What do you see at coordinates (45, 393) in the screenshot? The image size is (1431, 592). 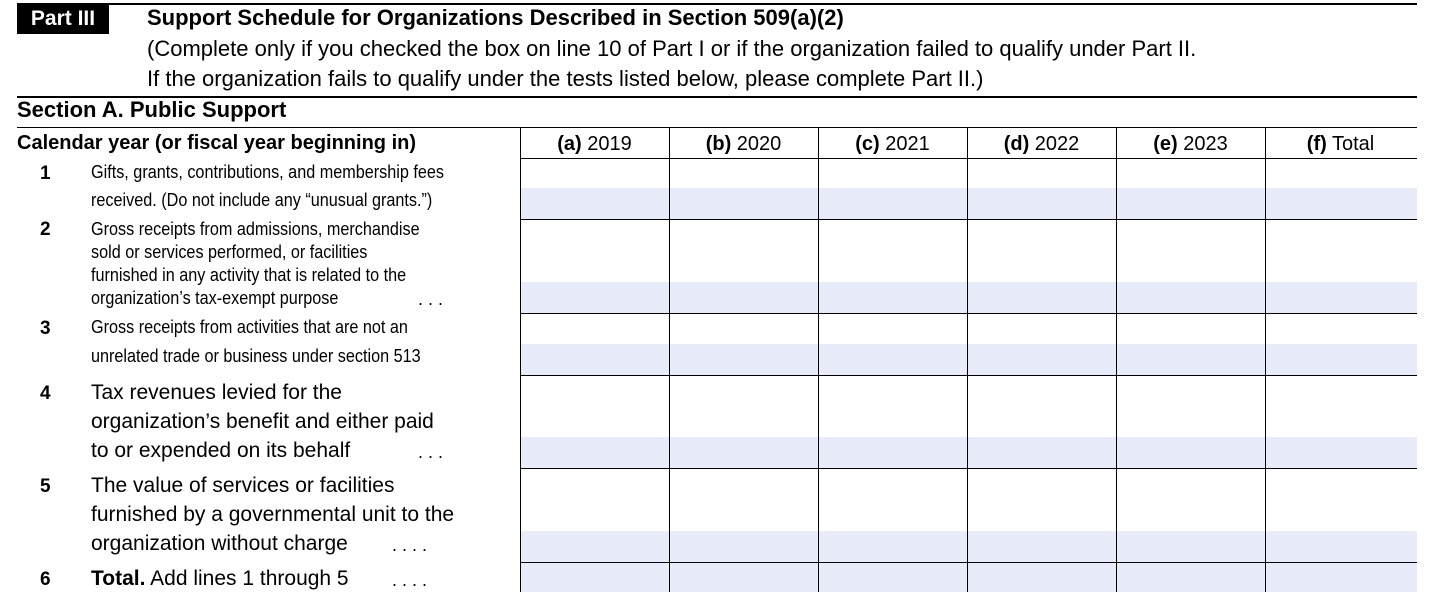 I see `line-number: 4` at bounding box center [45, 393].